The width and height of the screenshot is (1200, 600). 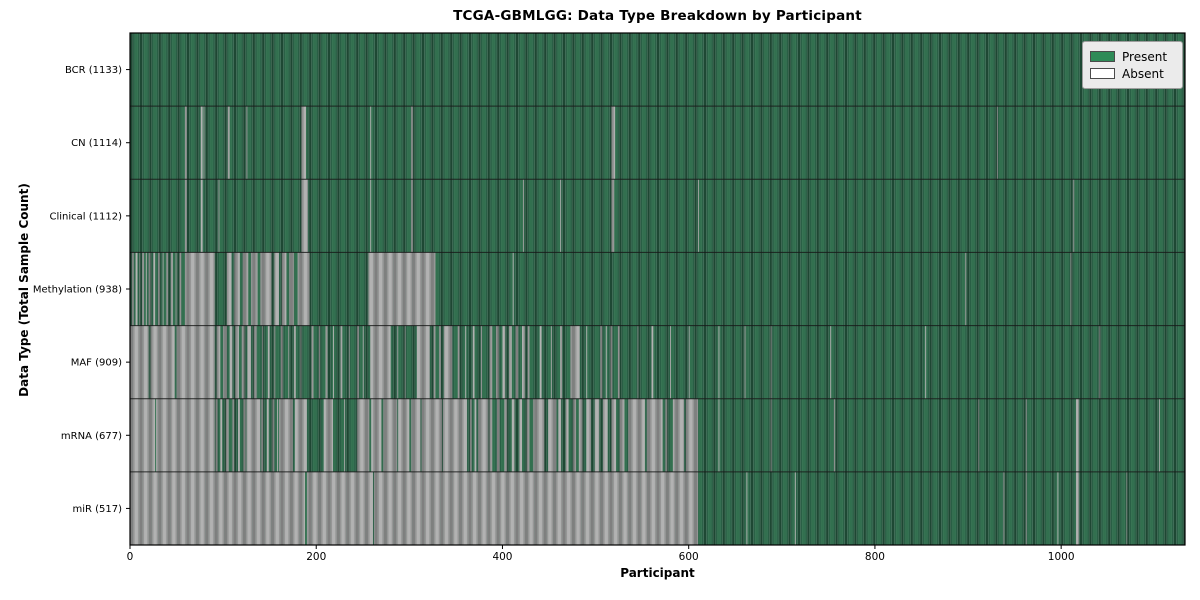 I want to click on row-present-Clinical, so click(x=657, y=216).